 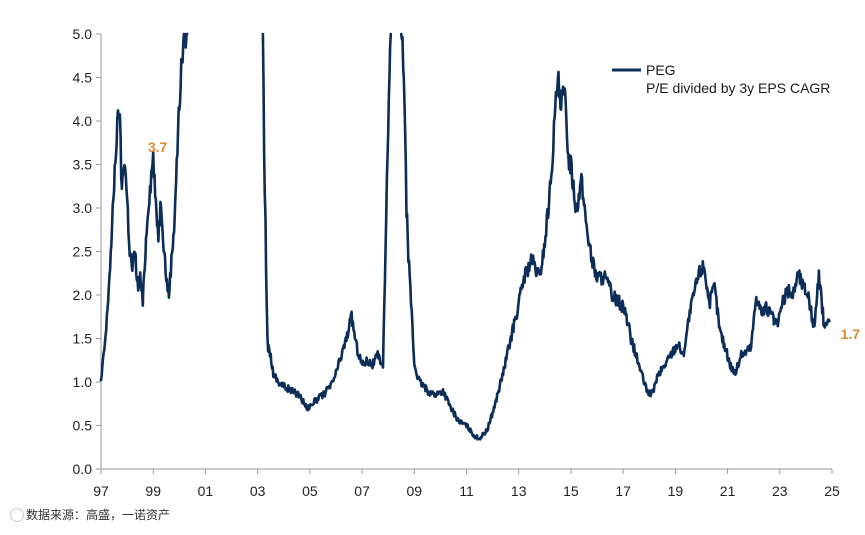 I want to click on legend-label-description: P/E divided by 3y EPS CAGR, so click(x=738, y=88).